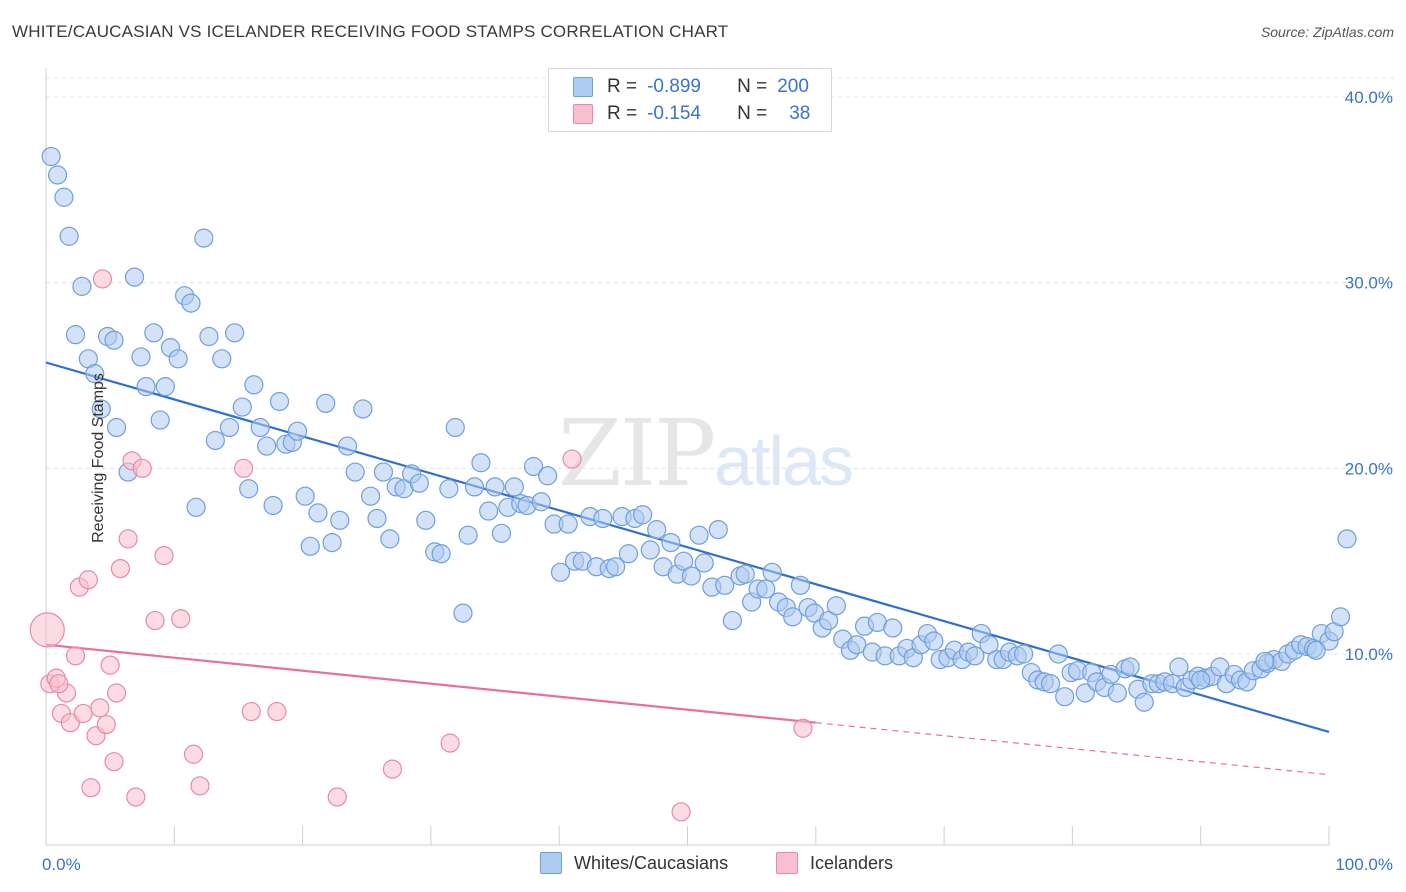  Describe the element at coordinates (784, 461) in the screenshot. I see `watermark-atlas: atlas` at that location.